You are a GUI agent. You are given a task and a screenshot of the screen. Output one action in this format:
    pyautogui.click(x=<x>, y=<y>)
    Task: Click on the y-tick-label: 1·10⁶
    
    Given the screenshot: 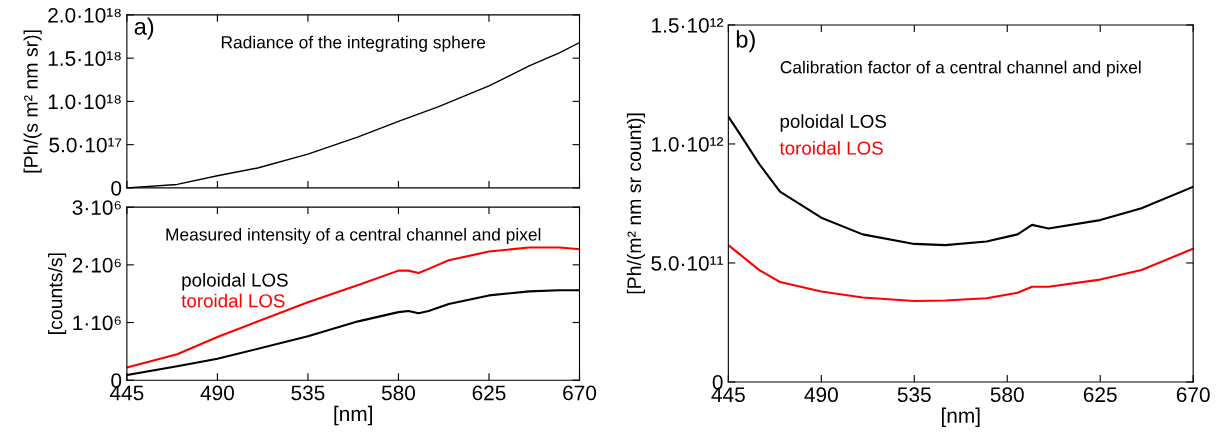 What is the action you would take?
    pyautogui.click(x=97, y=323)
    